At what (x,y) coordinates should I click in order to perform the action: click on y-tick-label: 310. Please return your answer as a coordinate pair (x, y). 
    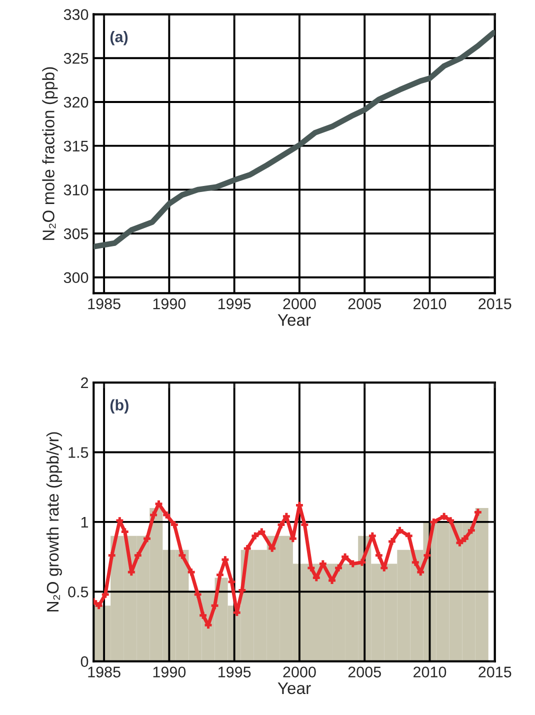
    Looking at the image, I should click on (76, 190).